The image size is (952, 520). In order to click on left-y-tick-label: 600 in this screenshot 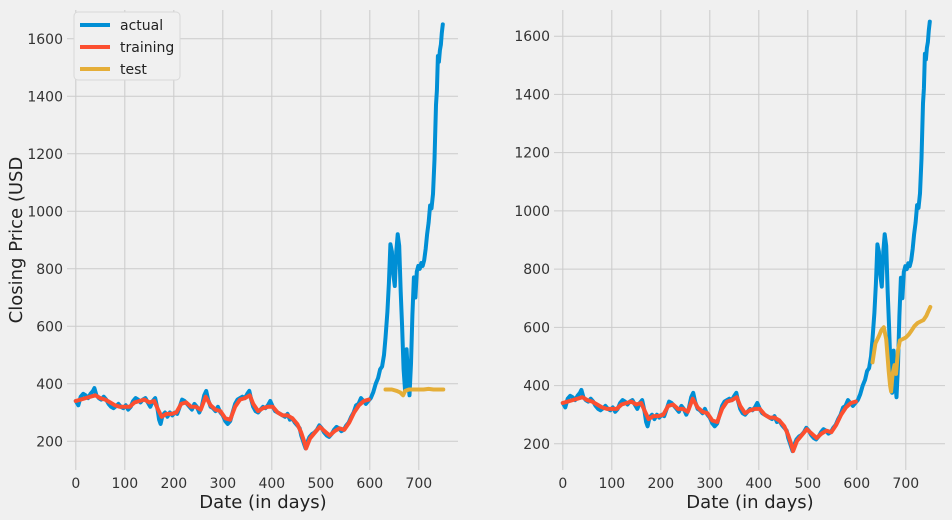, I will do `click(49, 327)`.